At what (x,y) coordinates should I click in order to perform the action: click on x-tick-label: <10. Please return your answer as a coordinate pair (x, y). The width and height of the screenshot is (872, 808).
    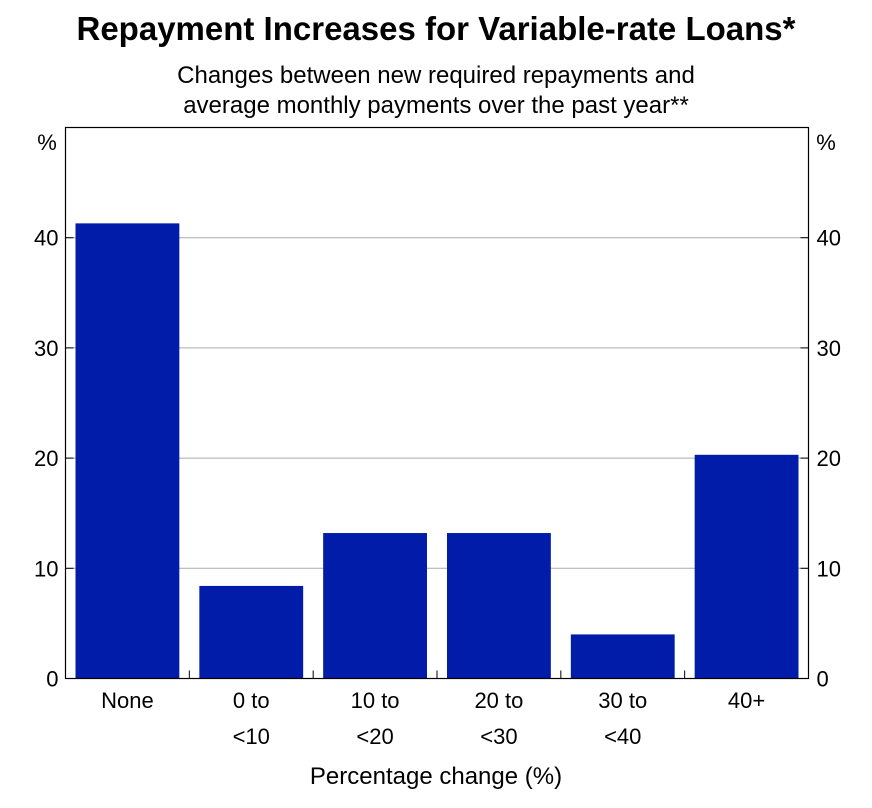
    Looking at the image, I should click on (251, 736).